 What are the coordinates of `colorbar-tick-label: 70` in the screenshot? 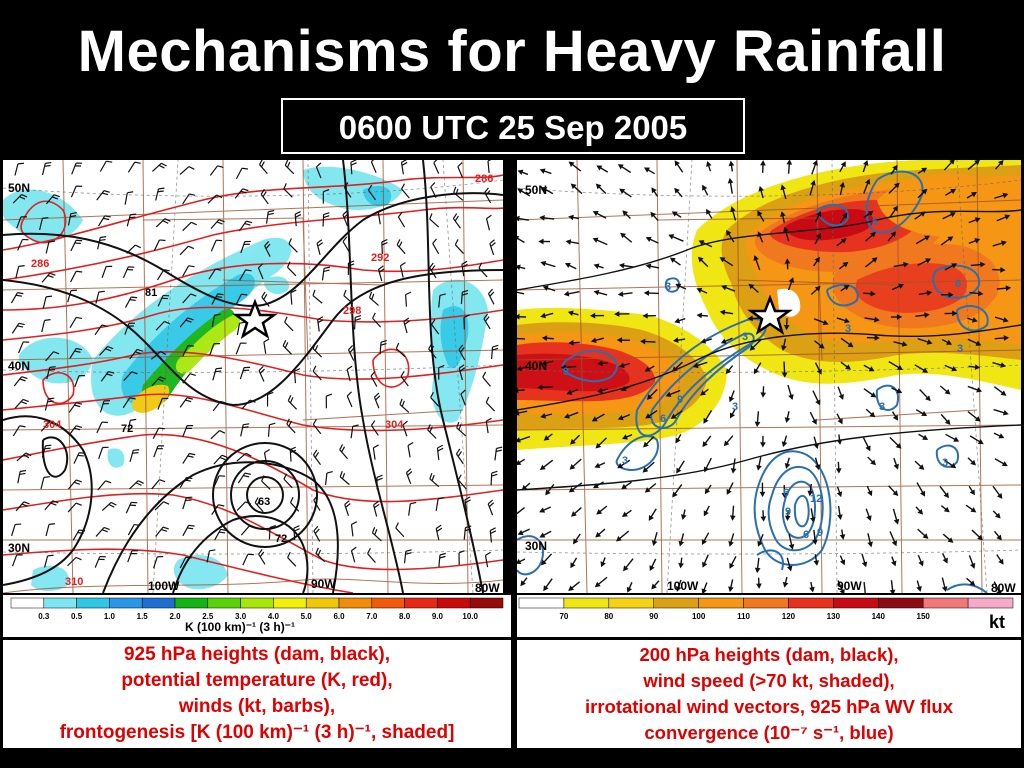 It's located at (563, 616).